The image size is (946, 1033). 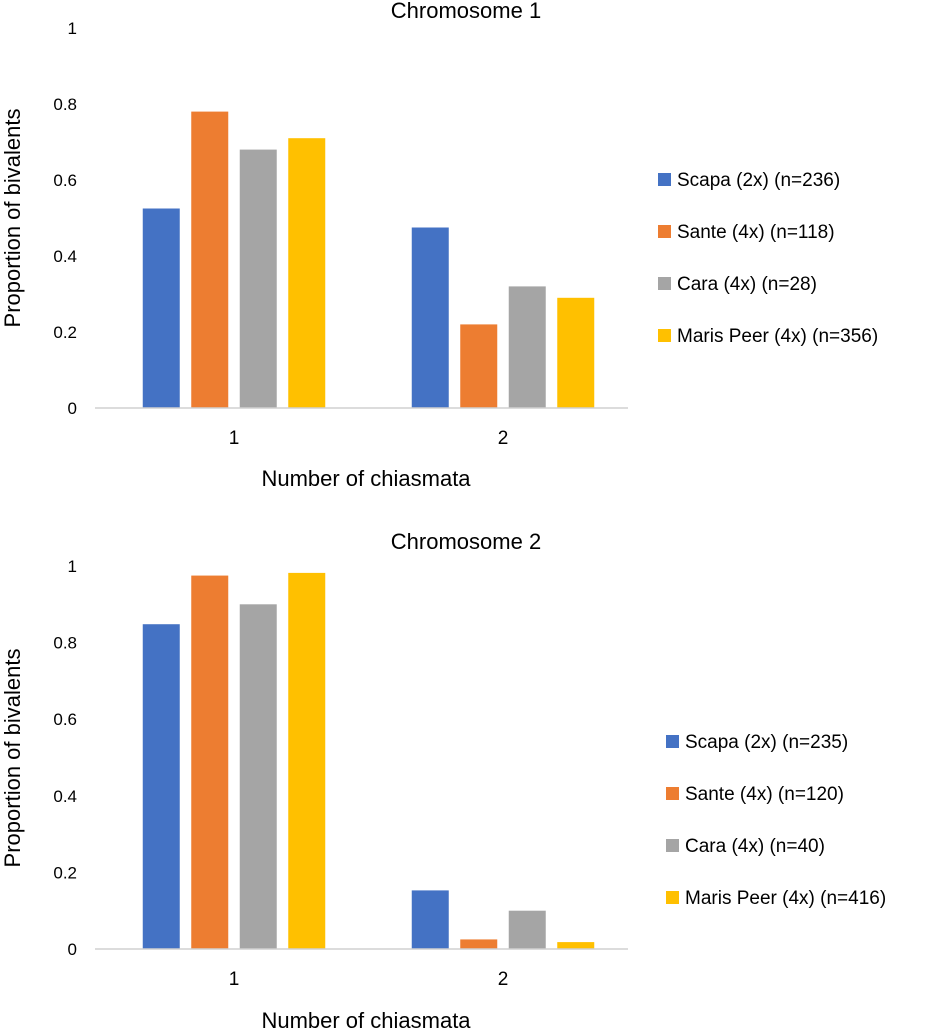 What do you see at coordinates (466, 11) in the screenshot?
I see `chart-title: Chromosome 1` at bounding box center [466, 11].